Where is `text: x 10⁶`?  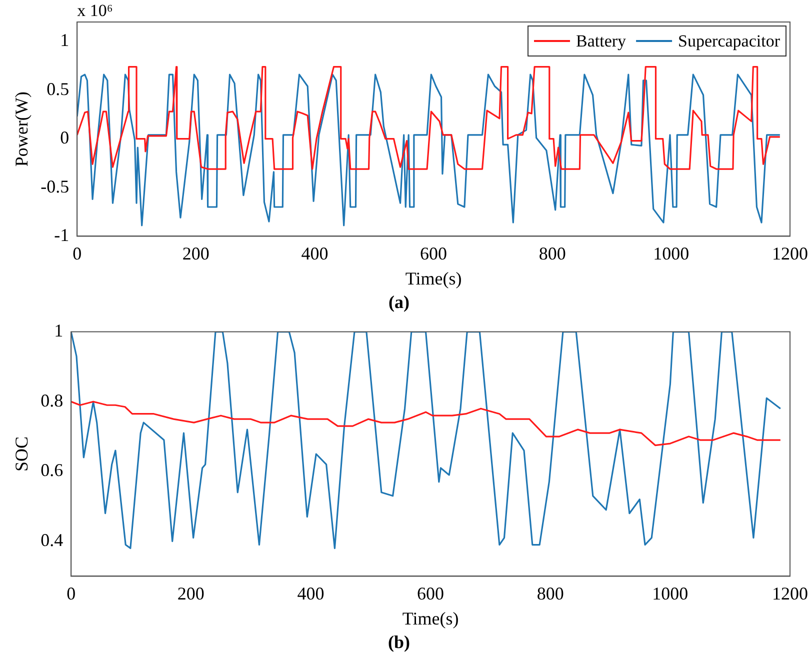 text: x 10⁶ is located at coordinates (95, 10).